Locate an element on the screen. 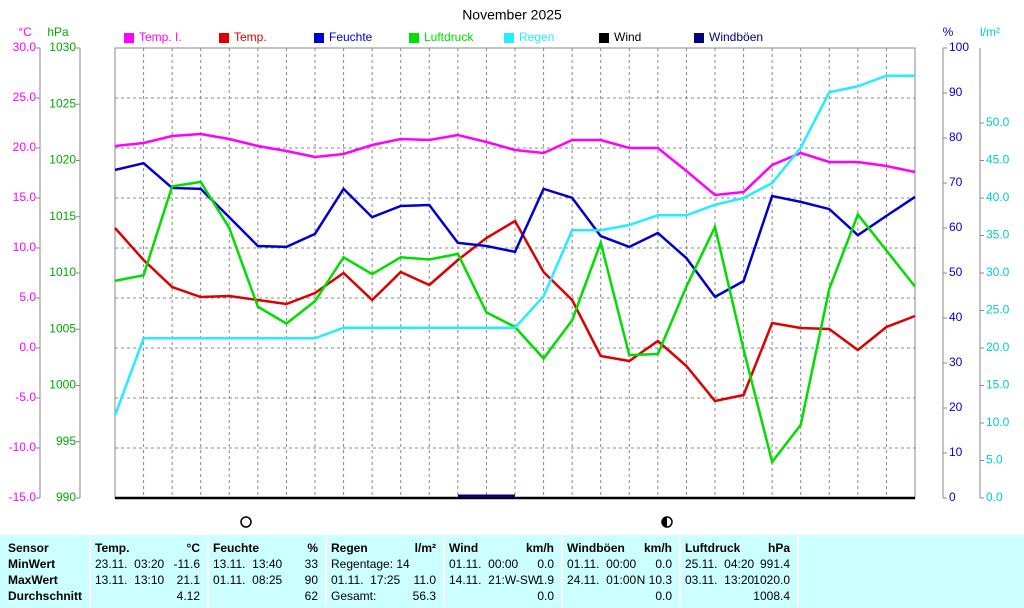 This screenshot has width=1024, height=608. y-tick-label: -10.0 is located at coordinates (23, 447).